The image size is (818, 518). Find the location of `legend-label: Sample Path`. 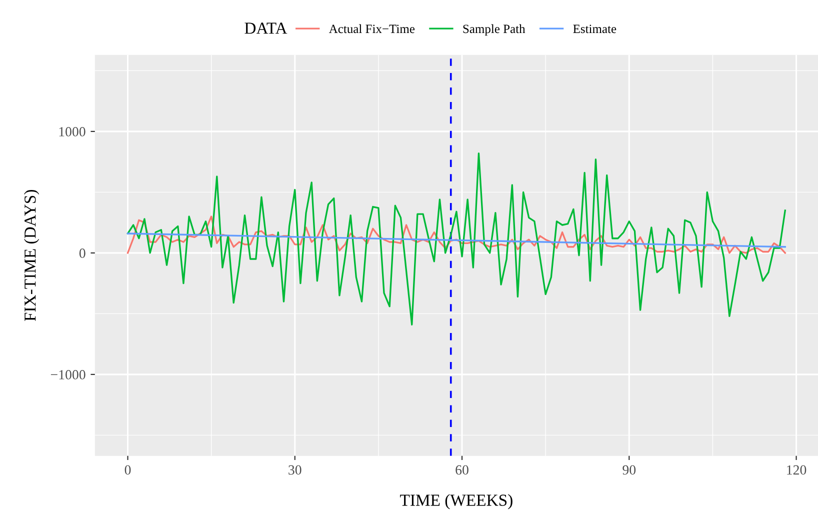

legend-label: Sample Path is located at coordinates (494, 30).